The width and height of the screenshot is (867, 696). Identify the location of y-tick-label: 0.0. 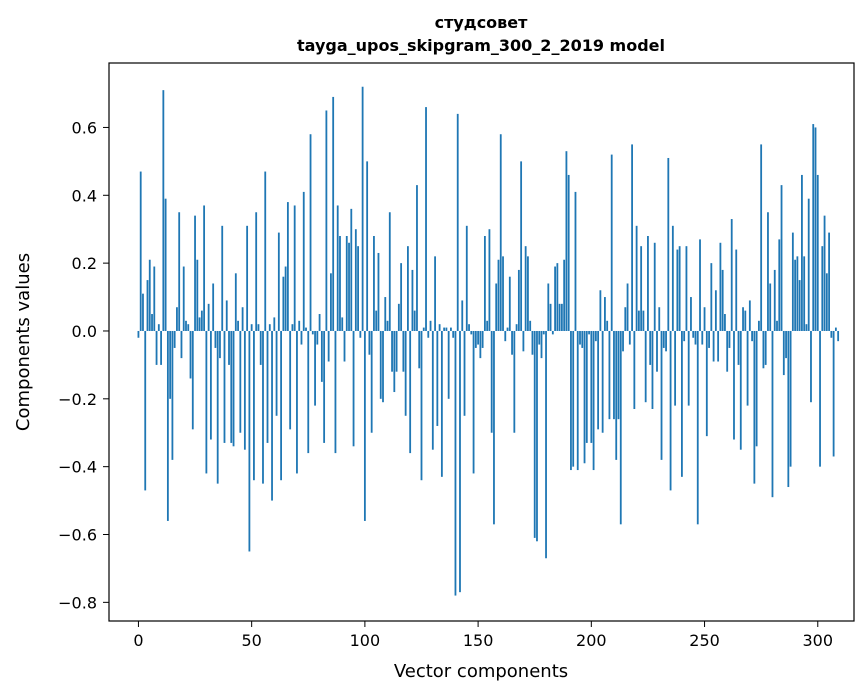
(84, 331).